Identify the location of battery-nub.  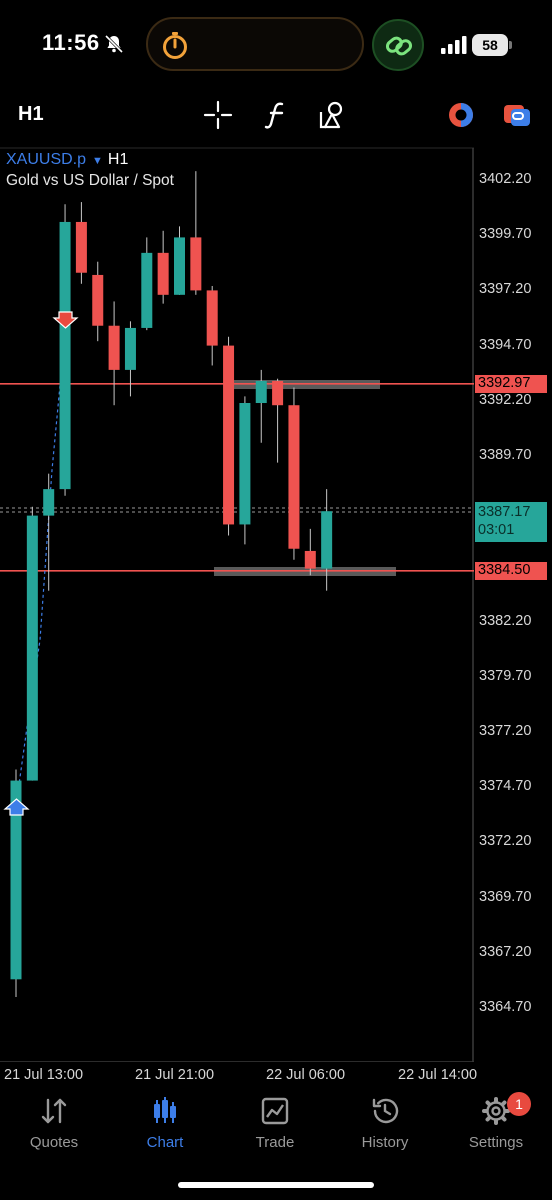
(510, 45).